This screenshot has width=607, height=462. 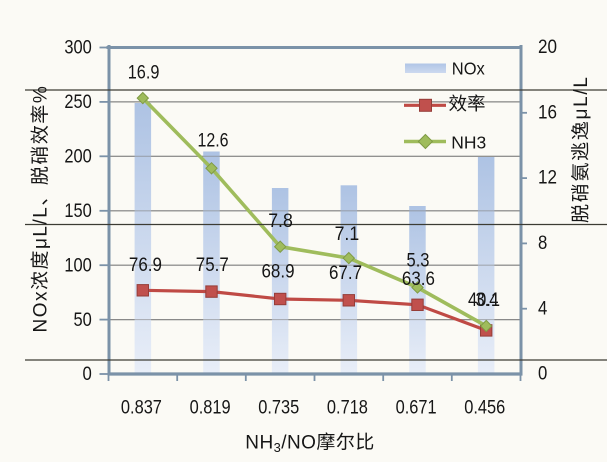 I want to click on svg-text: 40.1, so click(x=484, y=300).